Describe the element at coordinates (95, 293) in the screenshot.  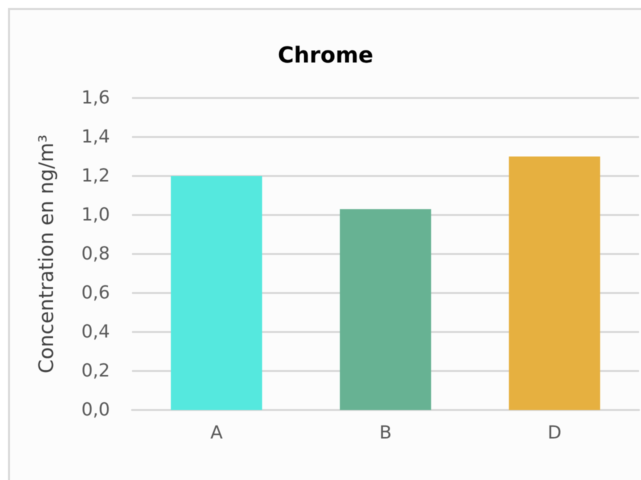
I see `y-tick-label: 0,6` at that location.